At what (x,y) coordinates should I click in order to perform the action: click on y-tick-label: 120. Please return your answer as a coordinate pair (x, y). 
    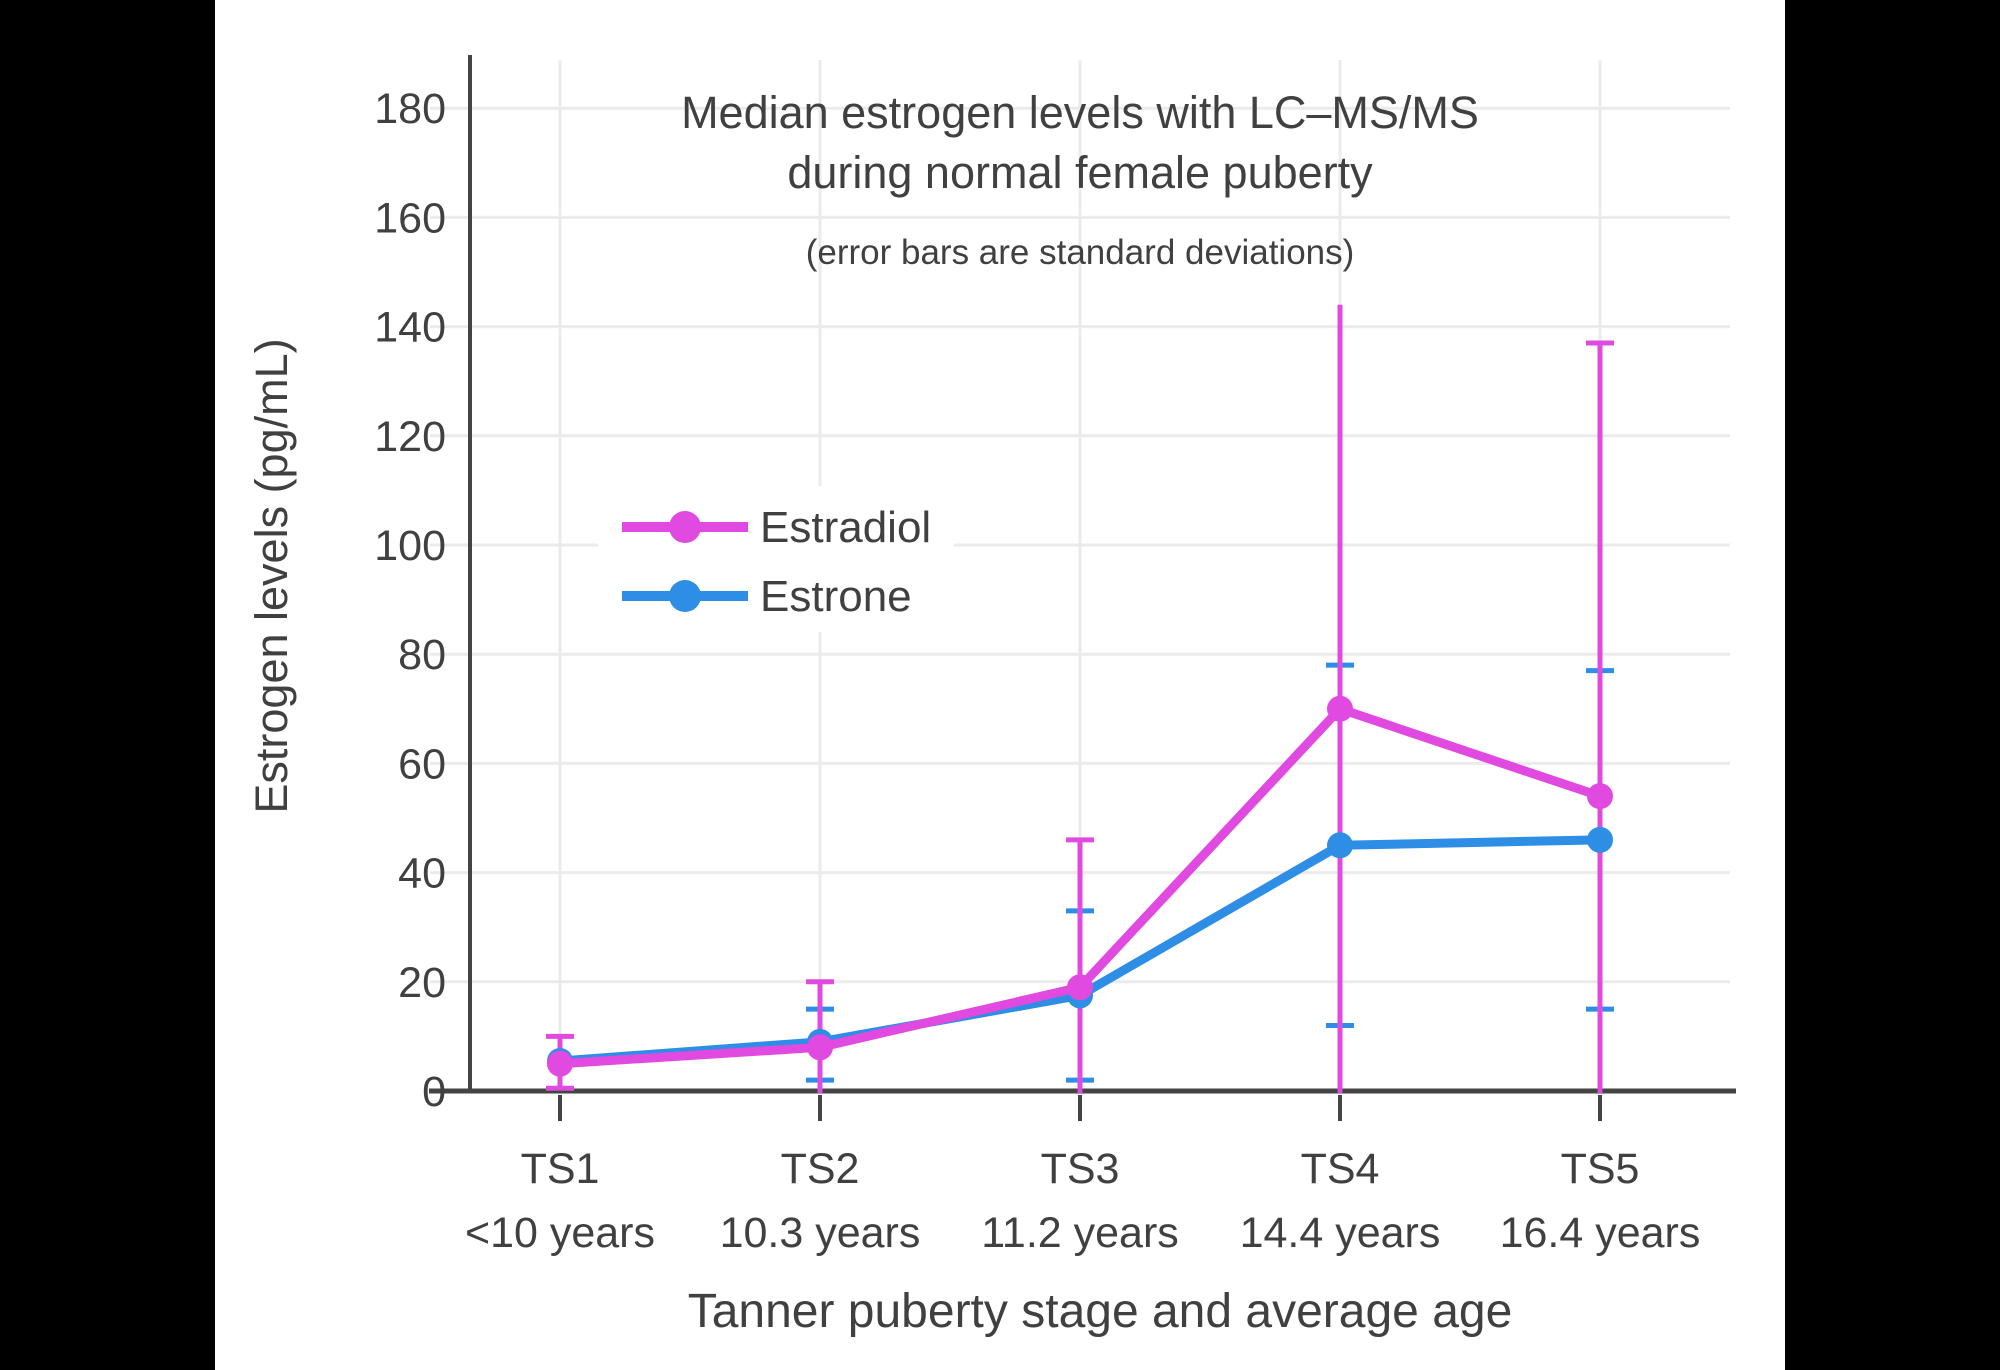
    Looking at the image, I should click on (410, 437).